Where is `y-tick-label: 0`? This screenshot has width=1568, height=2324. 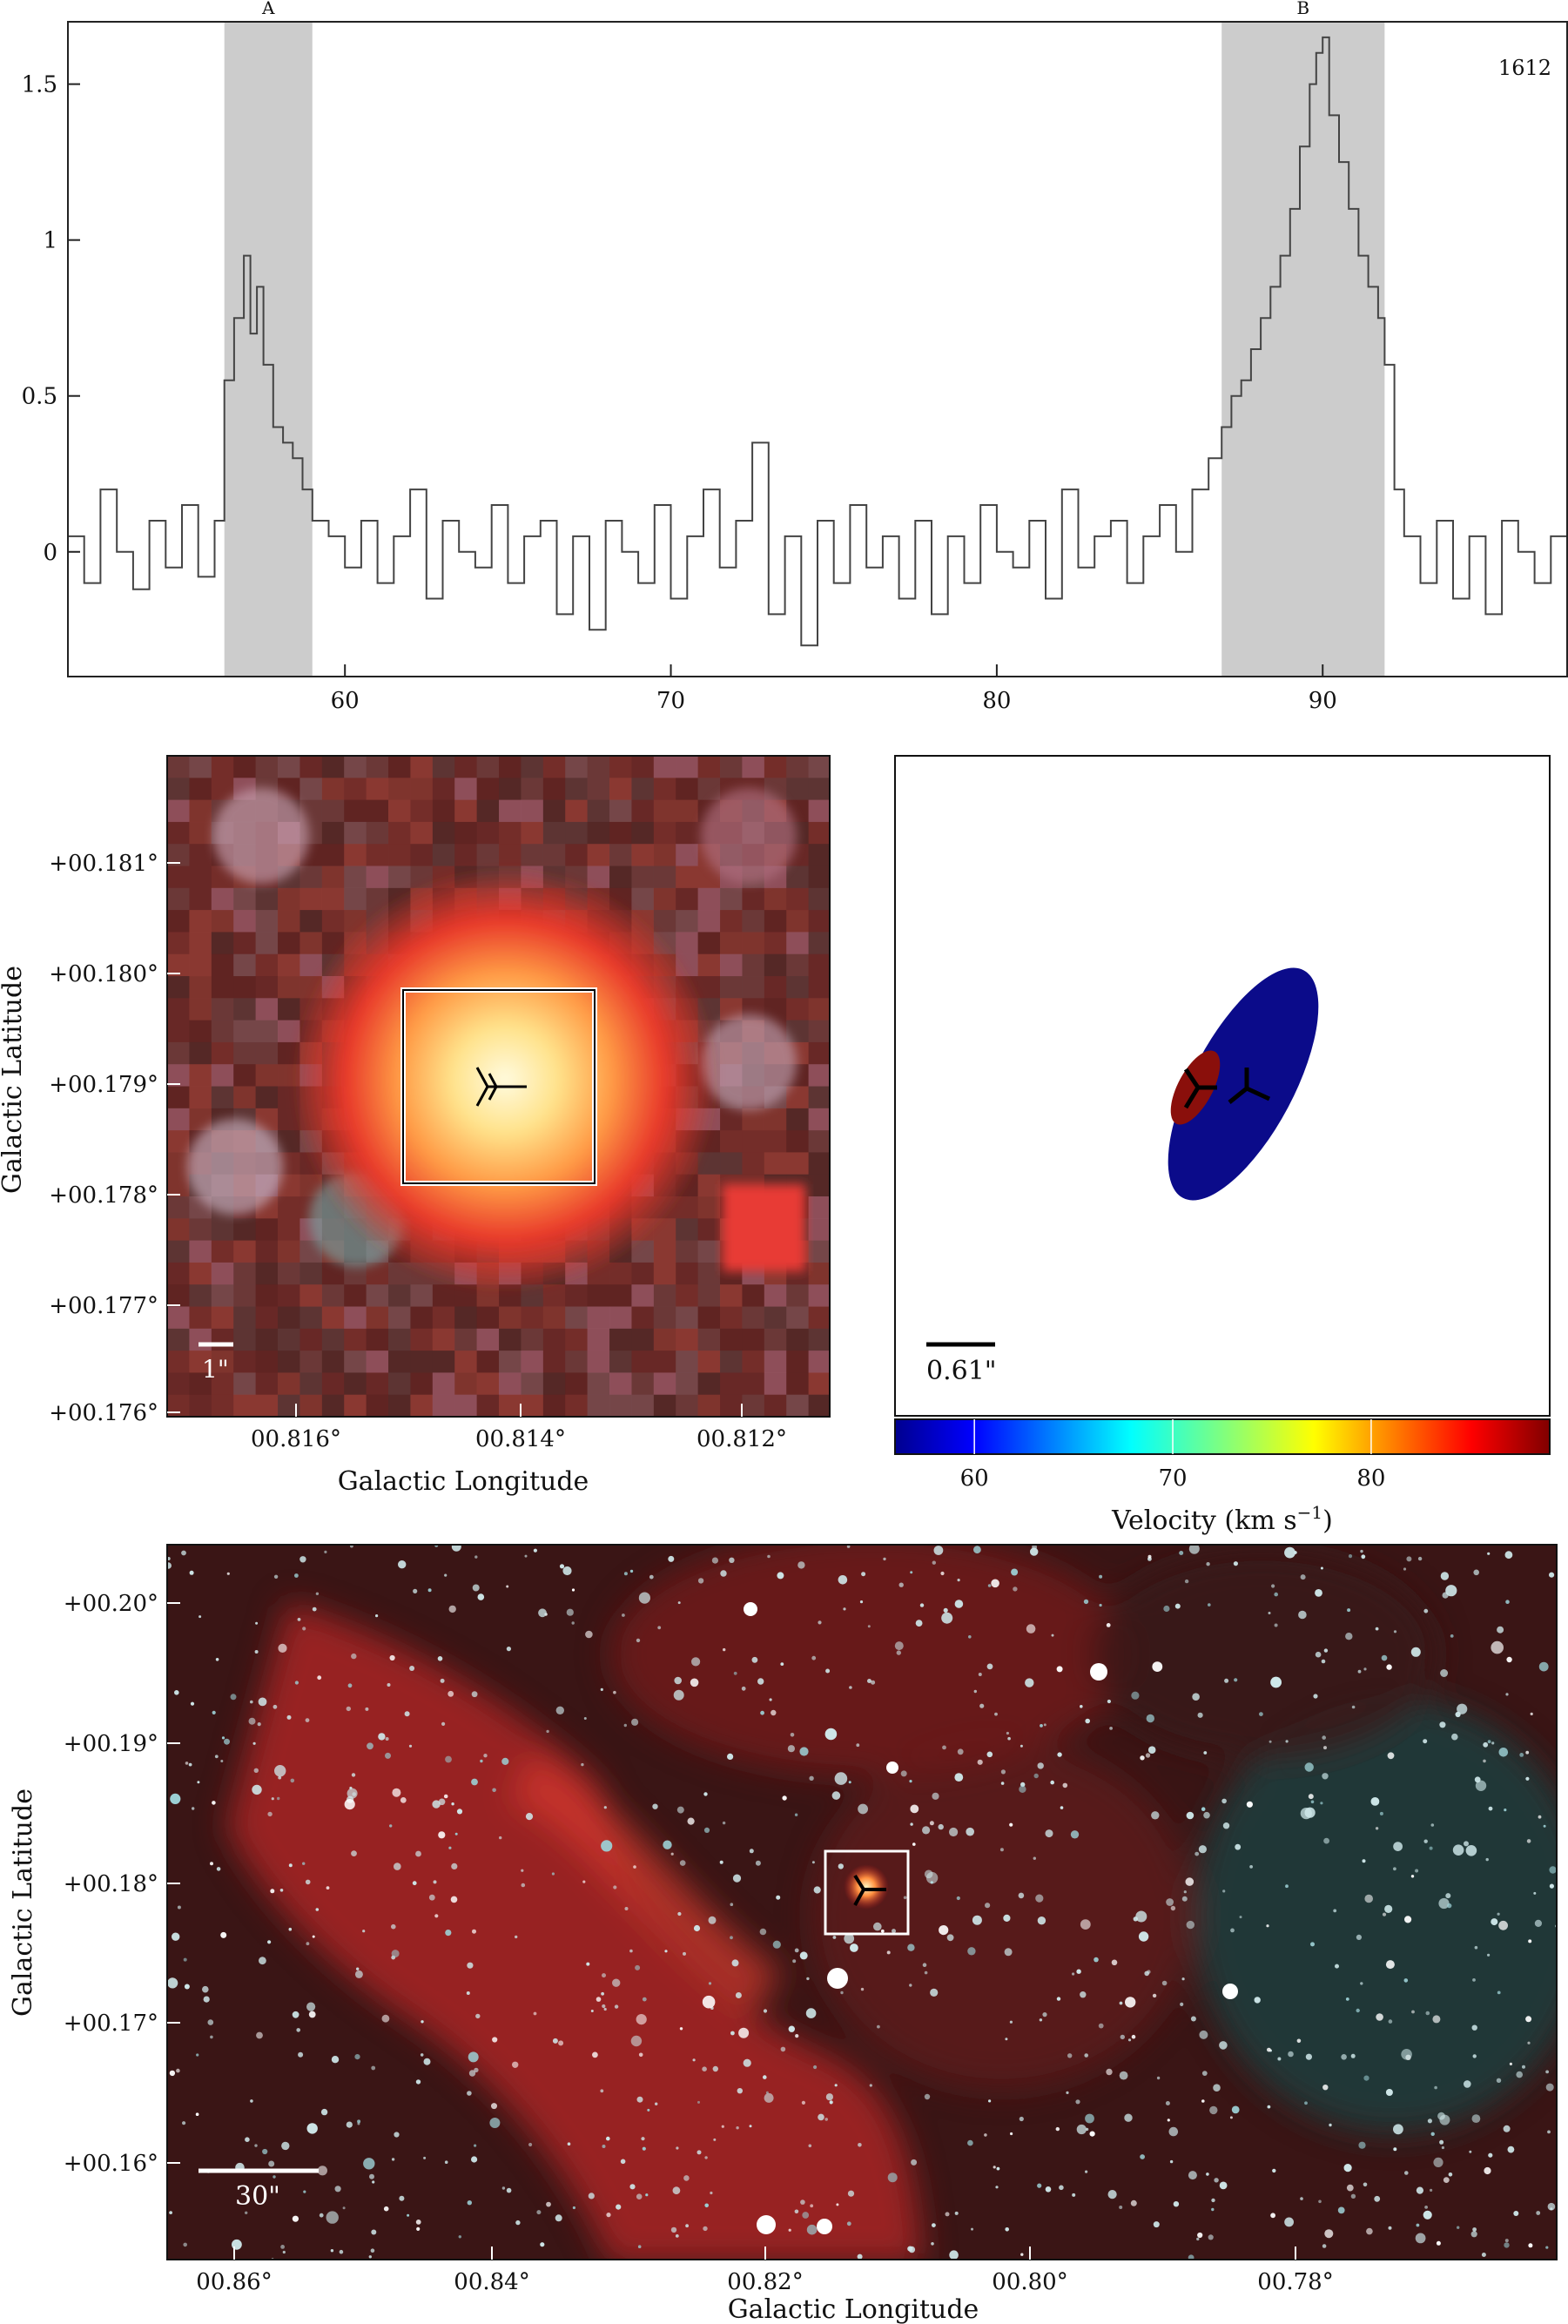 y-tick-label: 0 is located at coordinates (50, 553).